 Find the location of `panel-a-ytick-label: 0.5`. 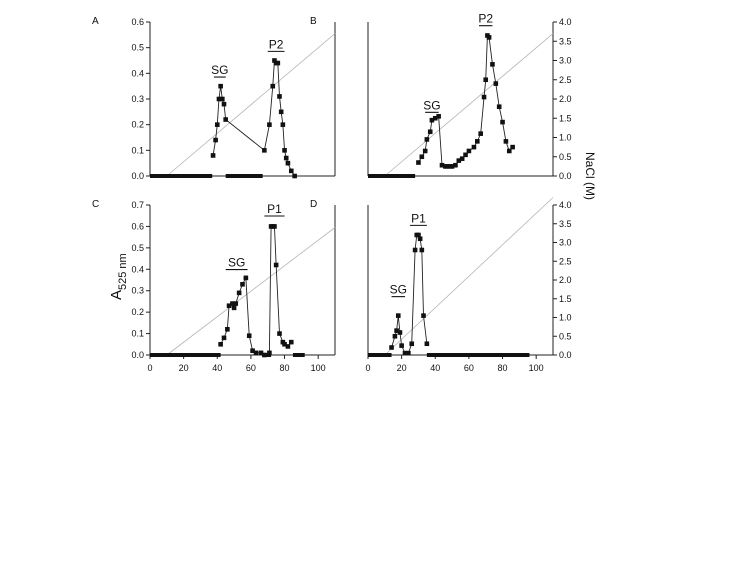

panel-a-ytick-label: 0.5 is located at coordinates (137, 48).